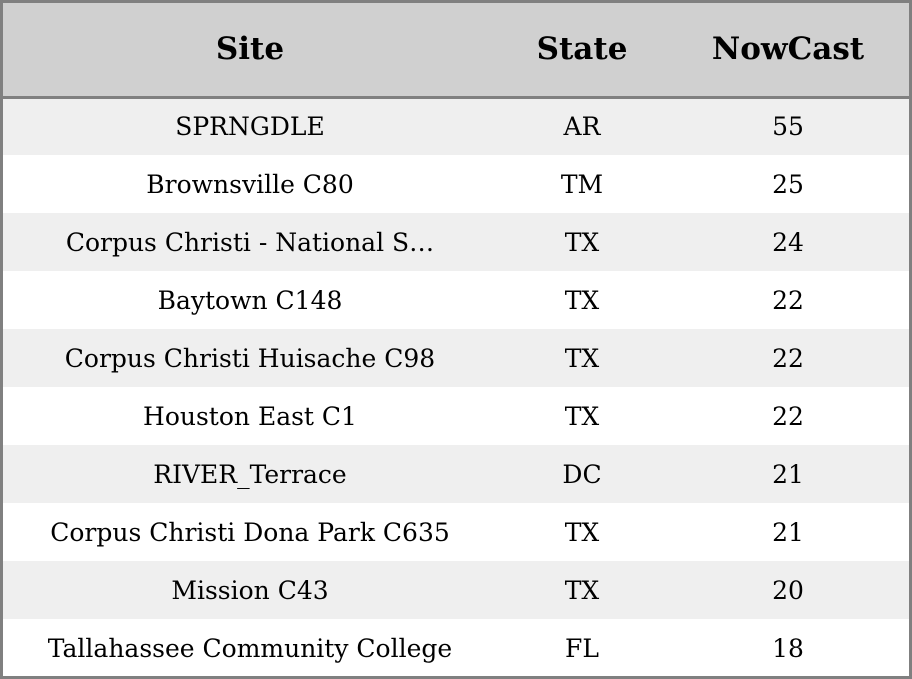  Describe the element at coordinates (456, 300) in the screenshot. I see `table-row: Baytown C148 TX 22` at that location.